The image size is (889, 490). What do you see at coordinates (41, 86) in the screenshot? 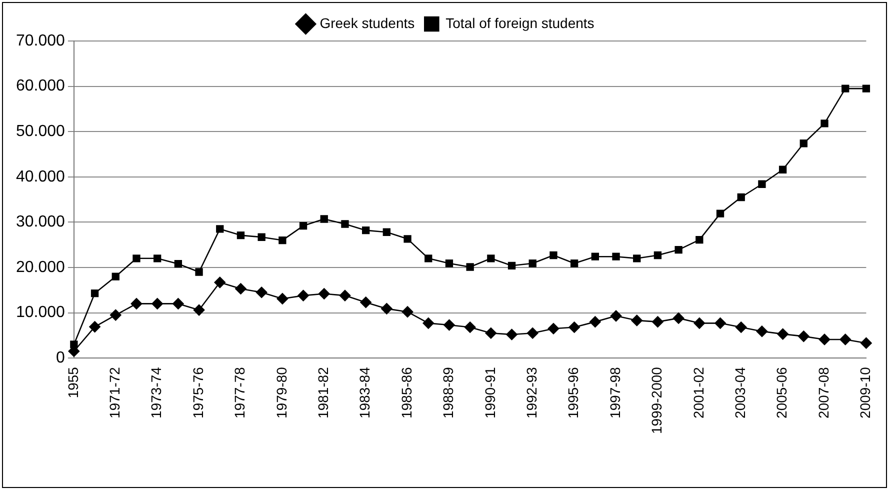
I see `y-tick-label: 60.000` at bounding box center [41, 86].